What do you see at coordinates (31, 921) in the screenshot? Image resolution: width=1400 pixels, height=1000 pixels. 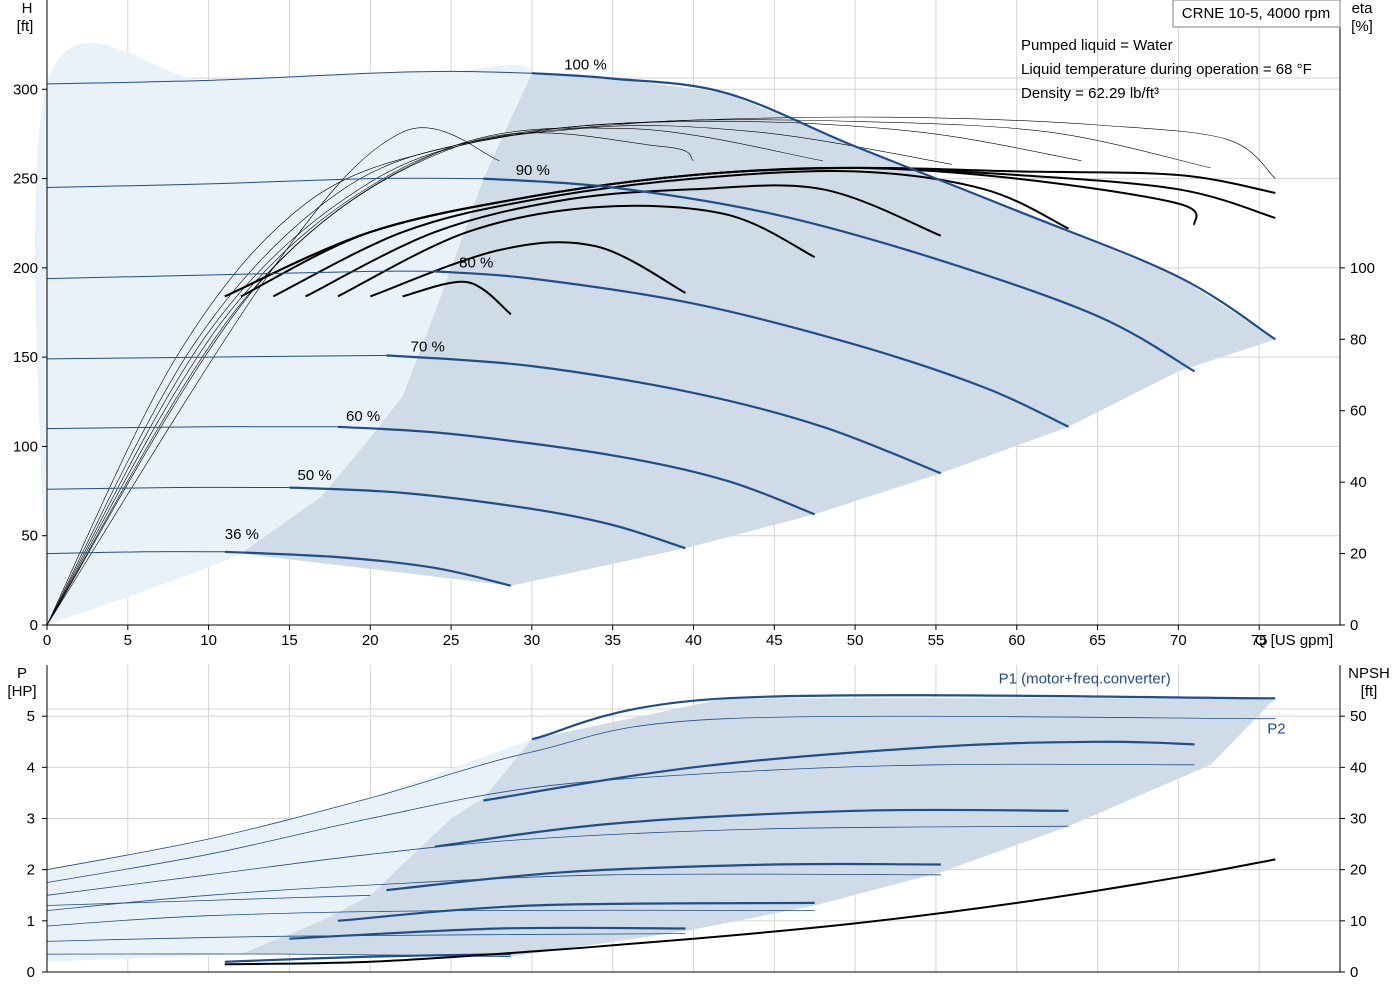 I see `tick-label-power: 1` at bounding box center [31, 921].